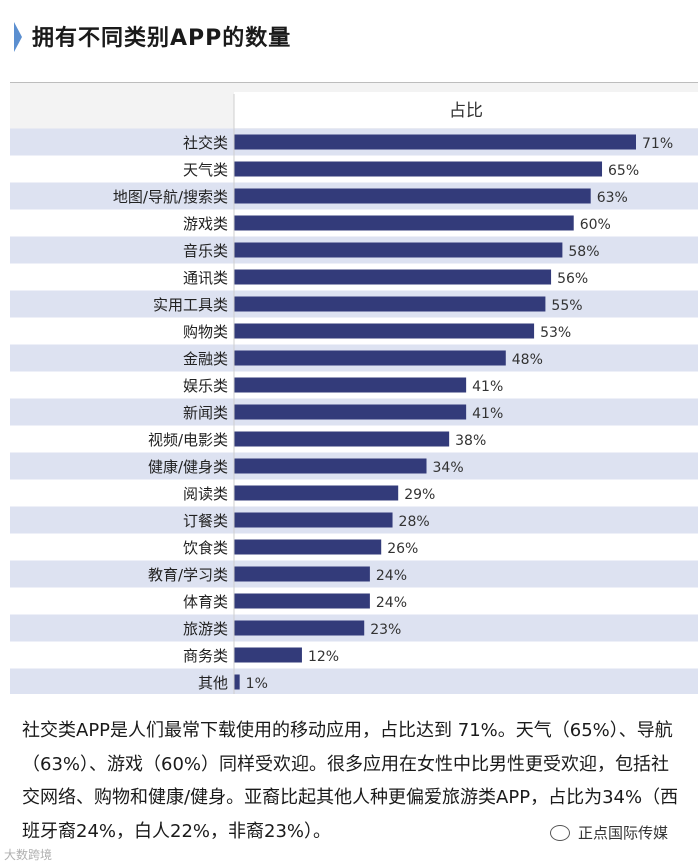 This screenshot has height=868, width=698. I want to click on data-label: 53%, so click(555, 333).